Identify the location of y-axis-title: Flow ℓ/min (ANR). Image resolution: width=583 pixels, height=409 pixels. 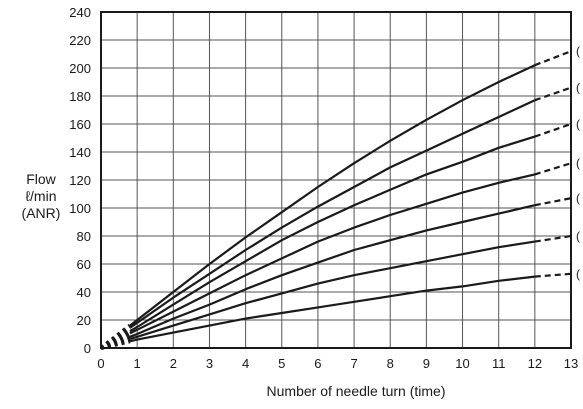
(41, 196).